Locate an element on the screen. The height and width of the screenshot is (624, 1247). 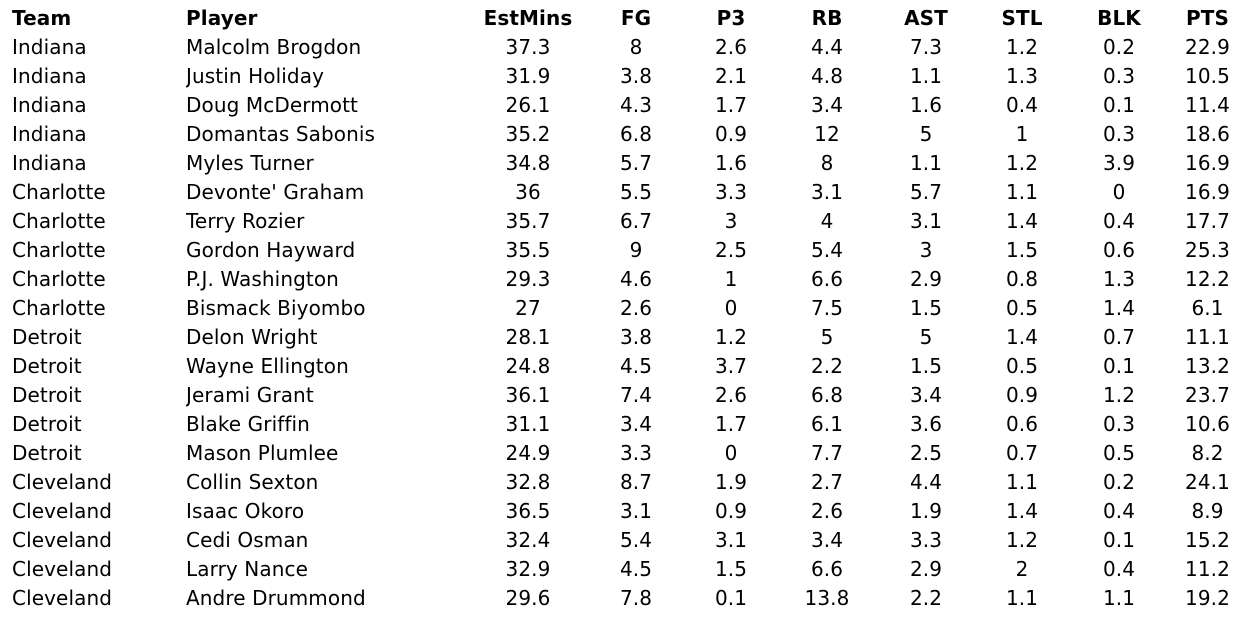
header-blk: BLK is located at coordinates (1119, 18).